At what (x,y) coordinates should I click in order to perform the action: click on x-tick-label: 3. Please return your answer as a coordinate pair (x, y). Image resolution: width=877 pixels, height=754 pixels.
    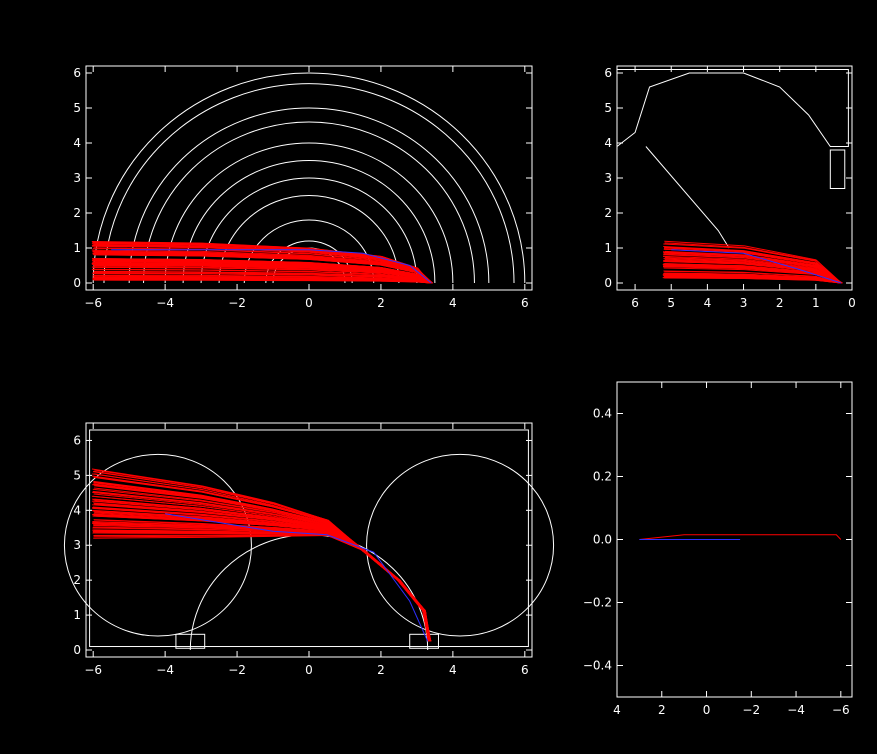
    Looking at the image, I should click on (744, 303).